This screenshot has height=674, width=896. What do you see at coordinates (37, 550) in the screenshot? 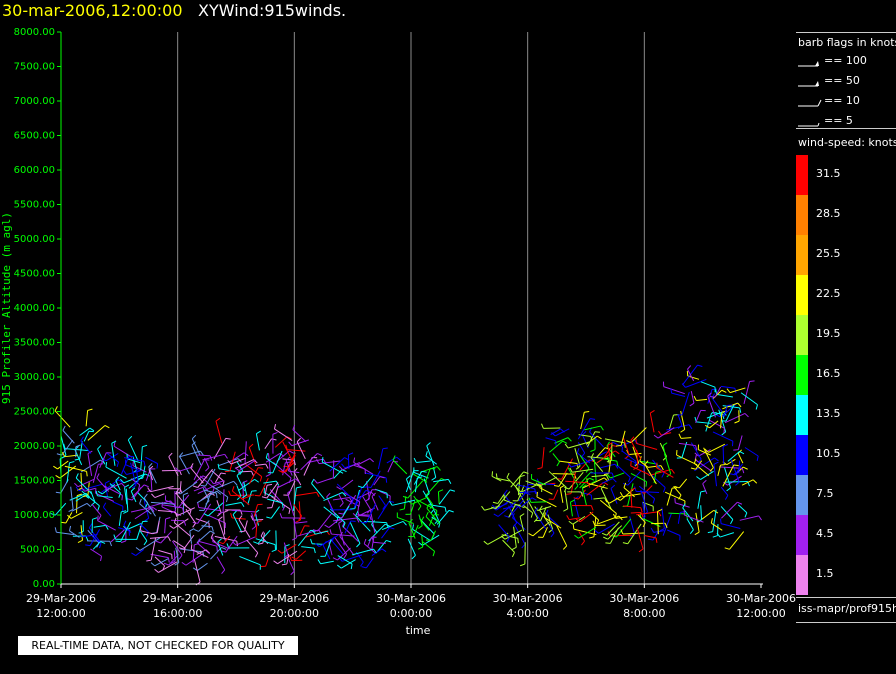
I see `y-tick-label: 500.00` at bounding box center [37, 550].